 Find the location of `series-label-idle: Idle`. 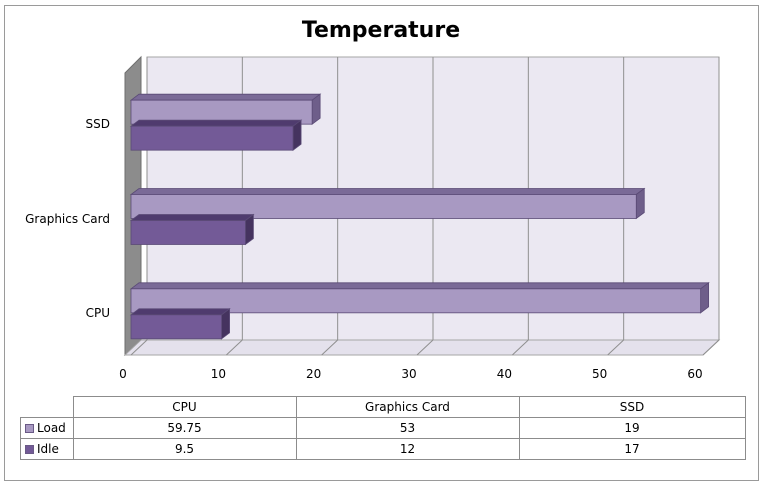

series-label-idle: Idle is located at coordinates (48, 449).